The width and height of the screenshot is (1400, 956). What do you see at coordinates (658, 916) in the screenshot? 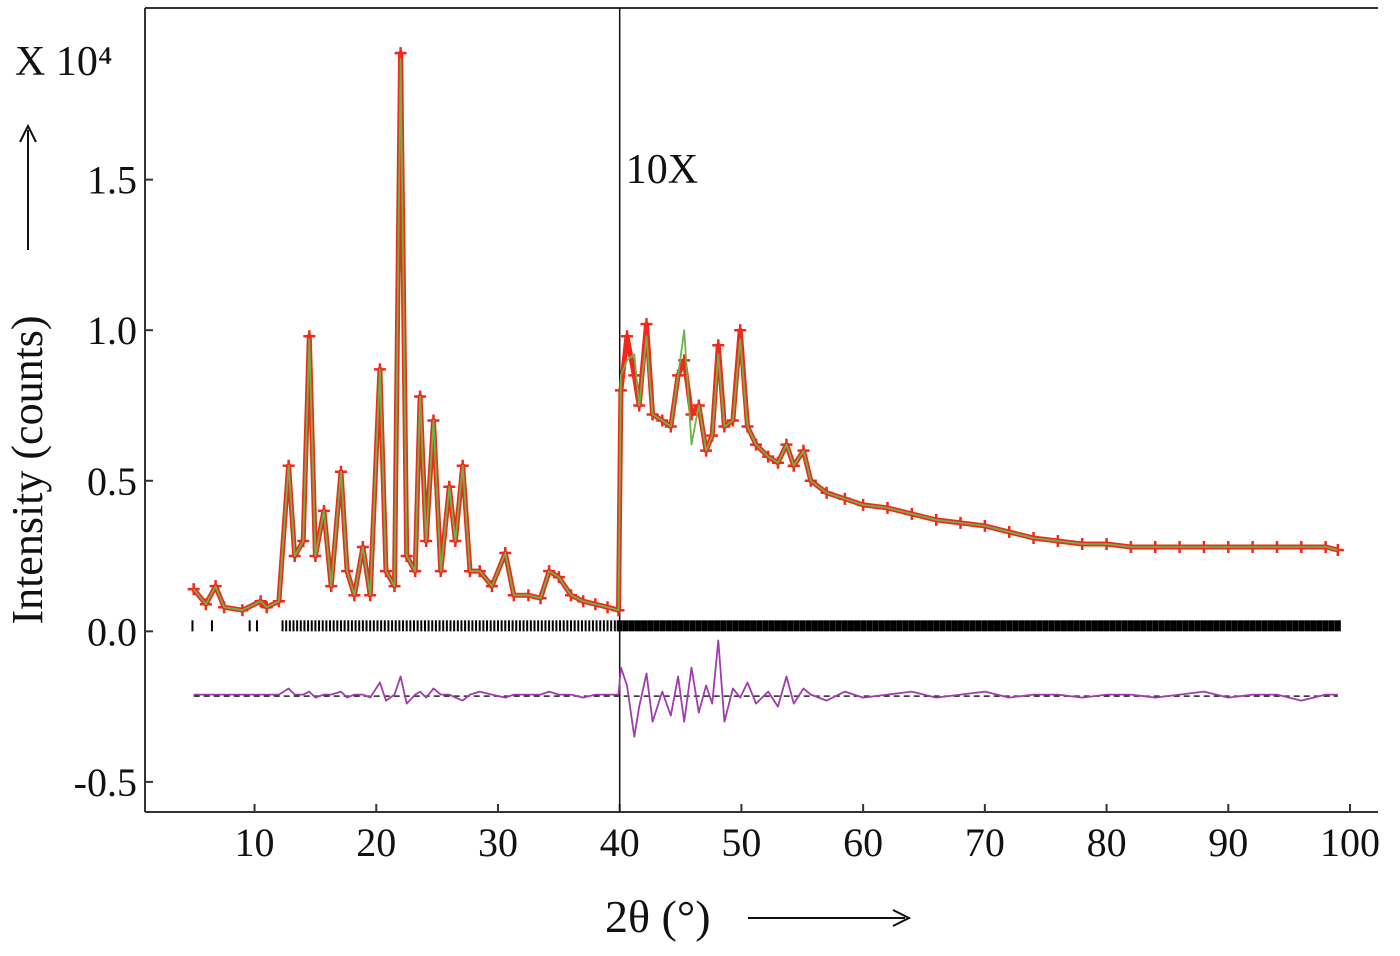
I see `x-axis-label: 2θ (°)` at bounding box center [658, 916].